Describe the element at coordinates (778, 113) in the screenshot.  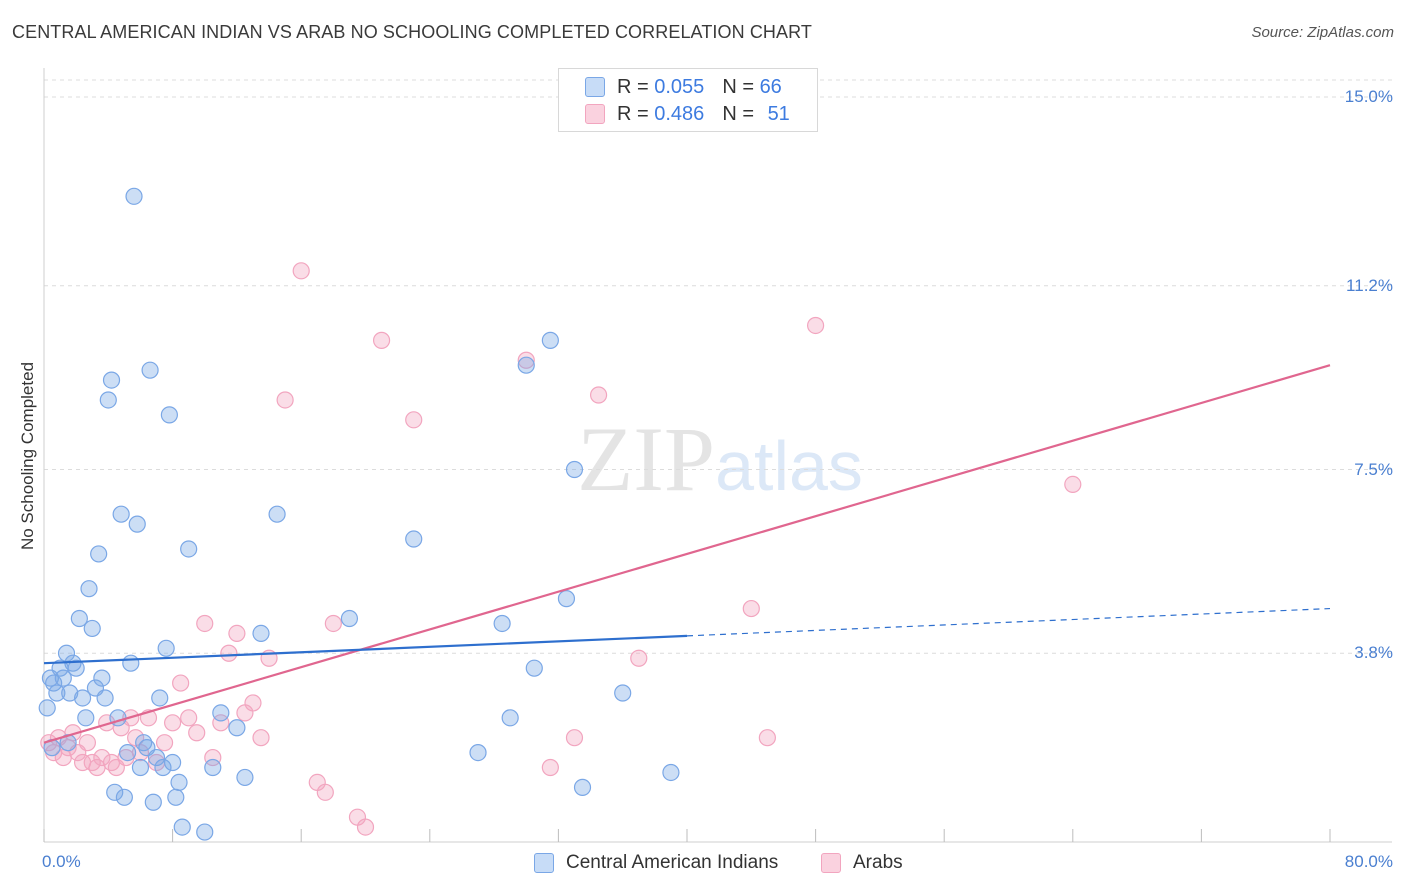
I see `legend-n-value: 51` at that location.